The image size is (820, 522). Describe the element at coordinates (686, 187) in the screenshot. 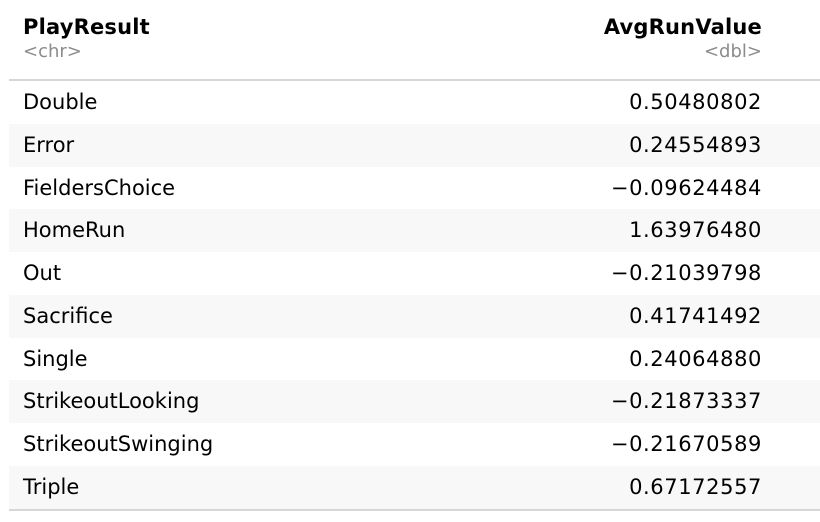

I see `cell-avgrunvalue: −0.09624484` at that location.